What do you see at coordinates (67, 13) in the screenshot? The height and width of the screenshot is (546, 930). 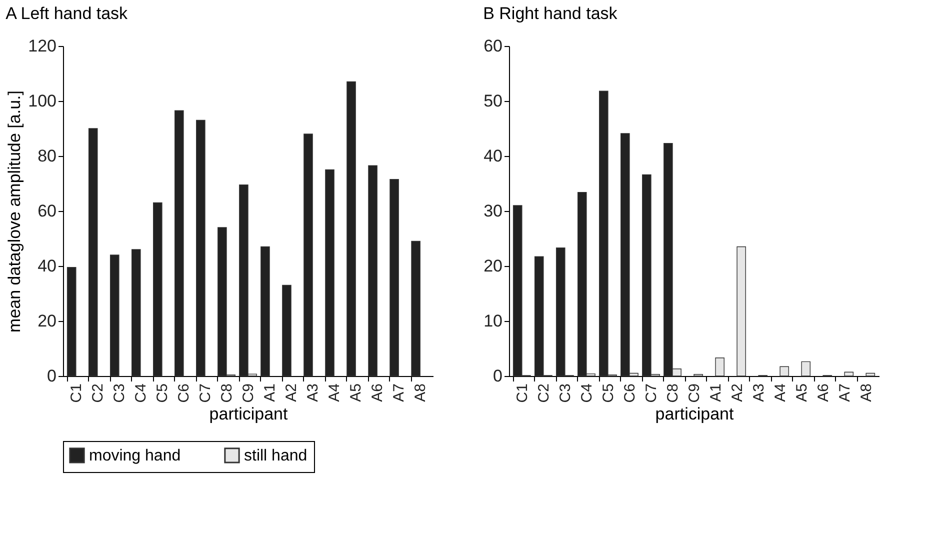 I see `chart-title: A Left hand task` at bounding box center [67, 13].